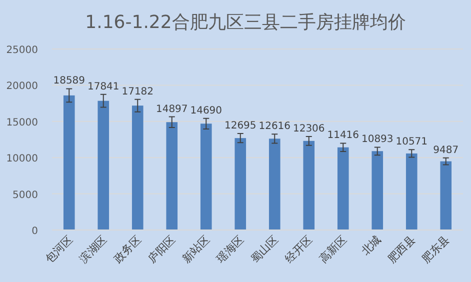 The height and width of the screenshot is (282, 471). I want to click on y-tick-label: 5000, so click(25, 195).